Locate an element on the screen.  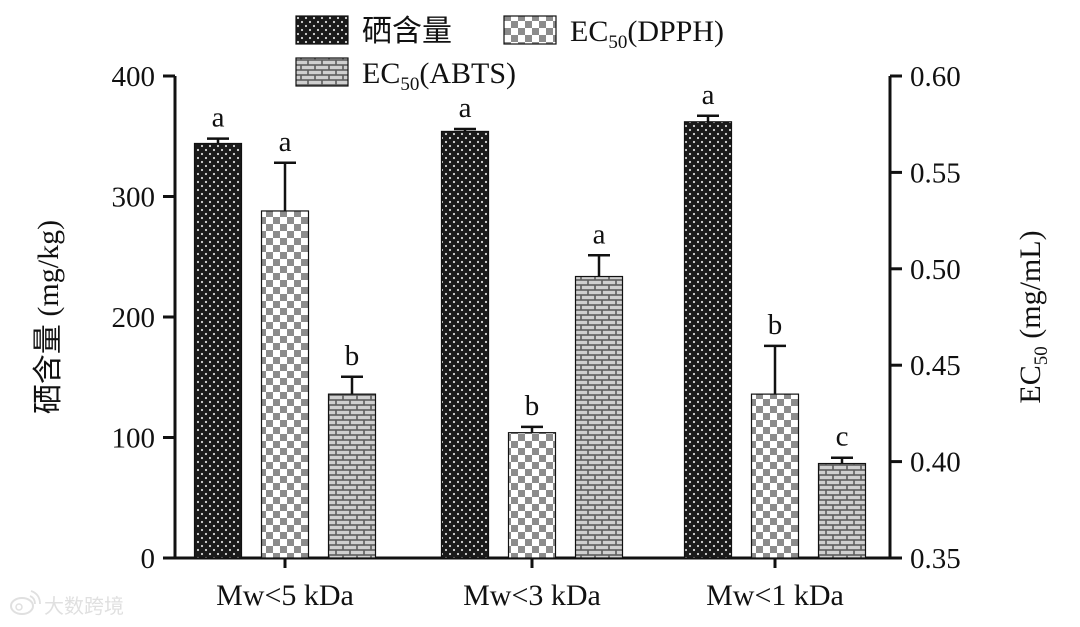
legend-swatch-dpph is located at coordinates (530, 30).